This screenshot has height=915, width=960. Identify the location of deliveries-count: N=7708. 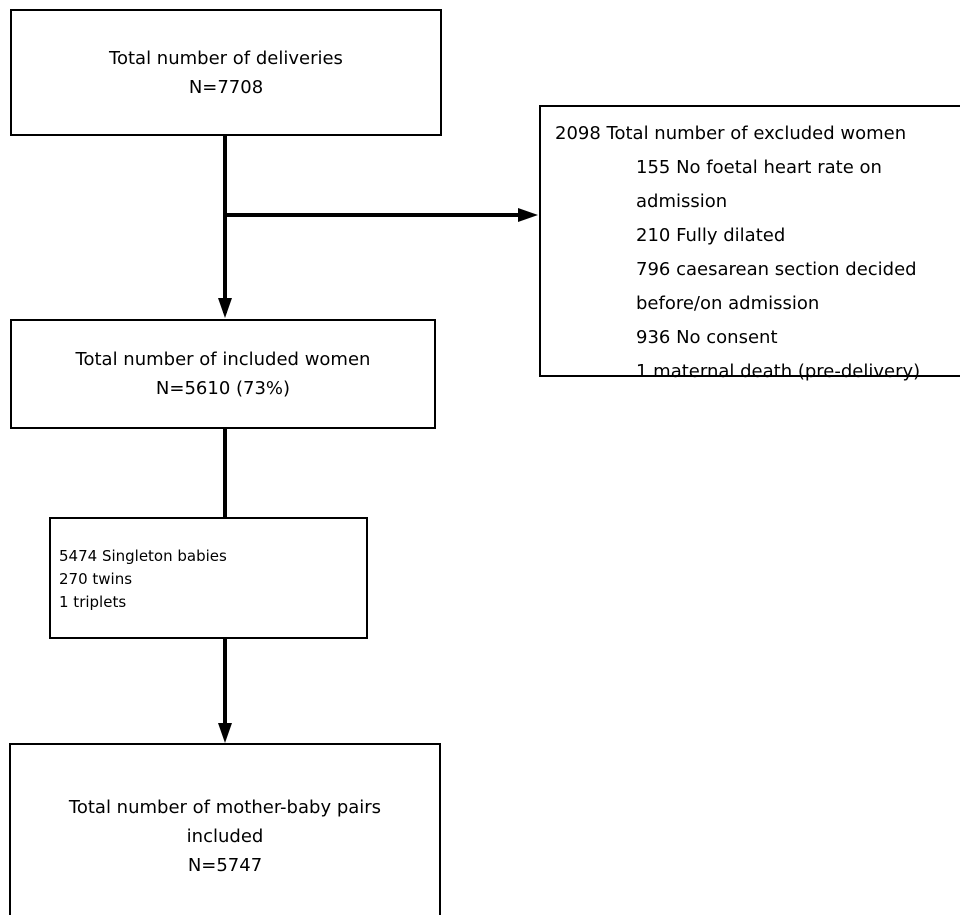
(226, 87).